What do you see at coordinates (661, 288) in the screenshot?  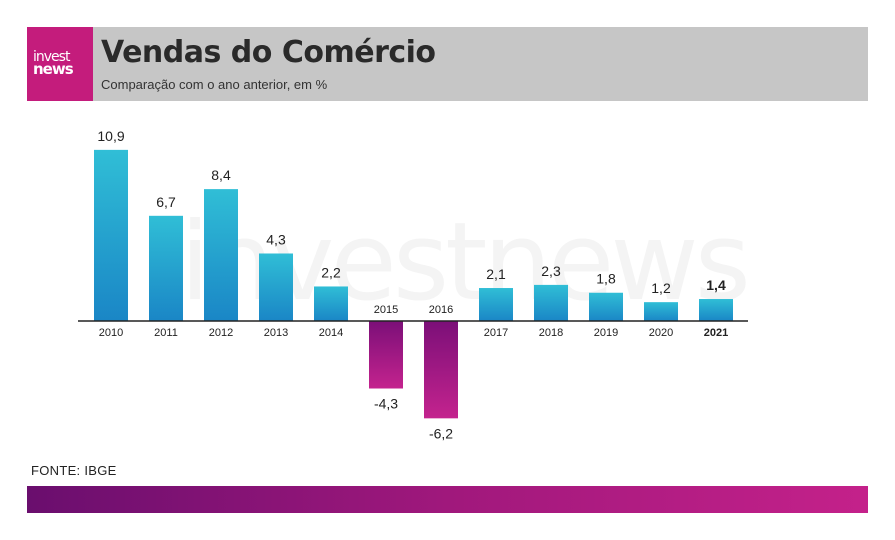 I see `value-label-2020: 1,2` at bounding box center [661, 288].